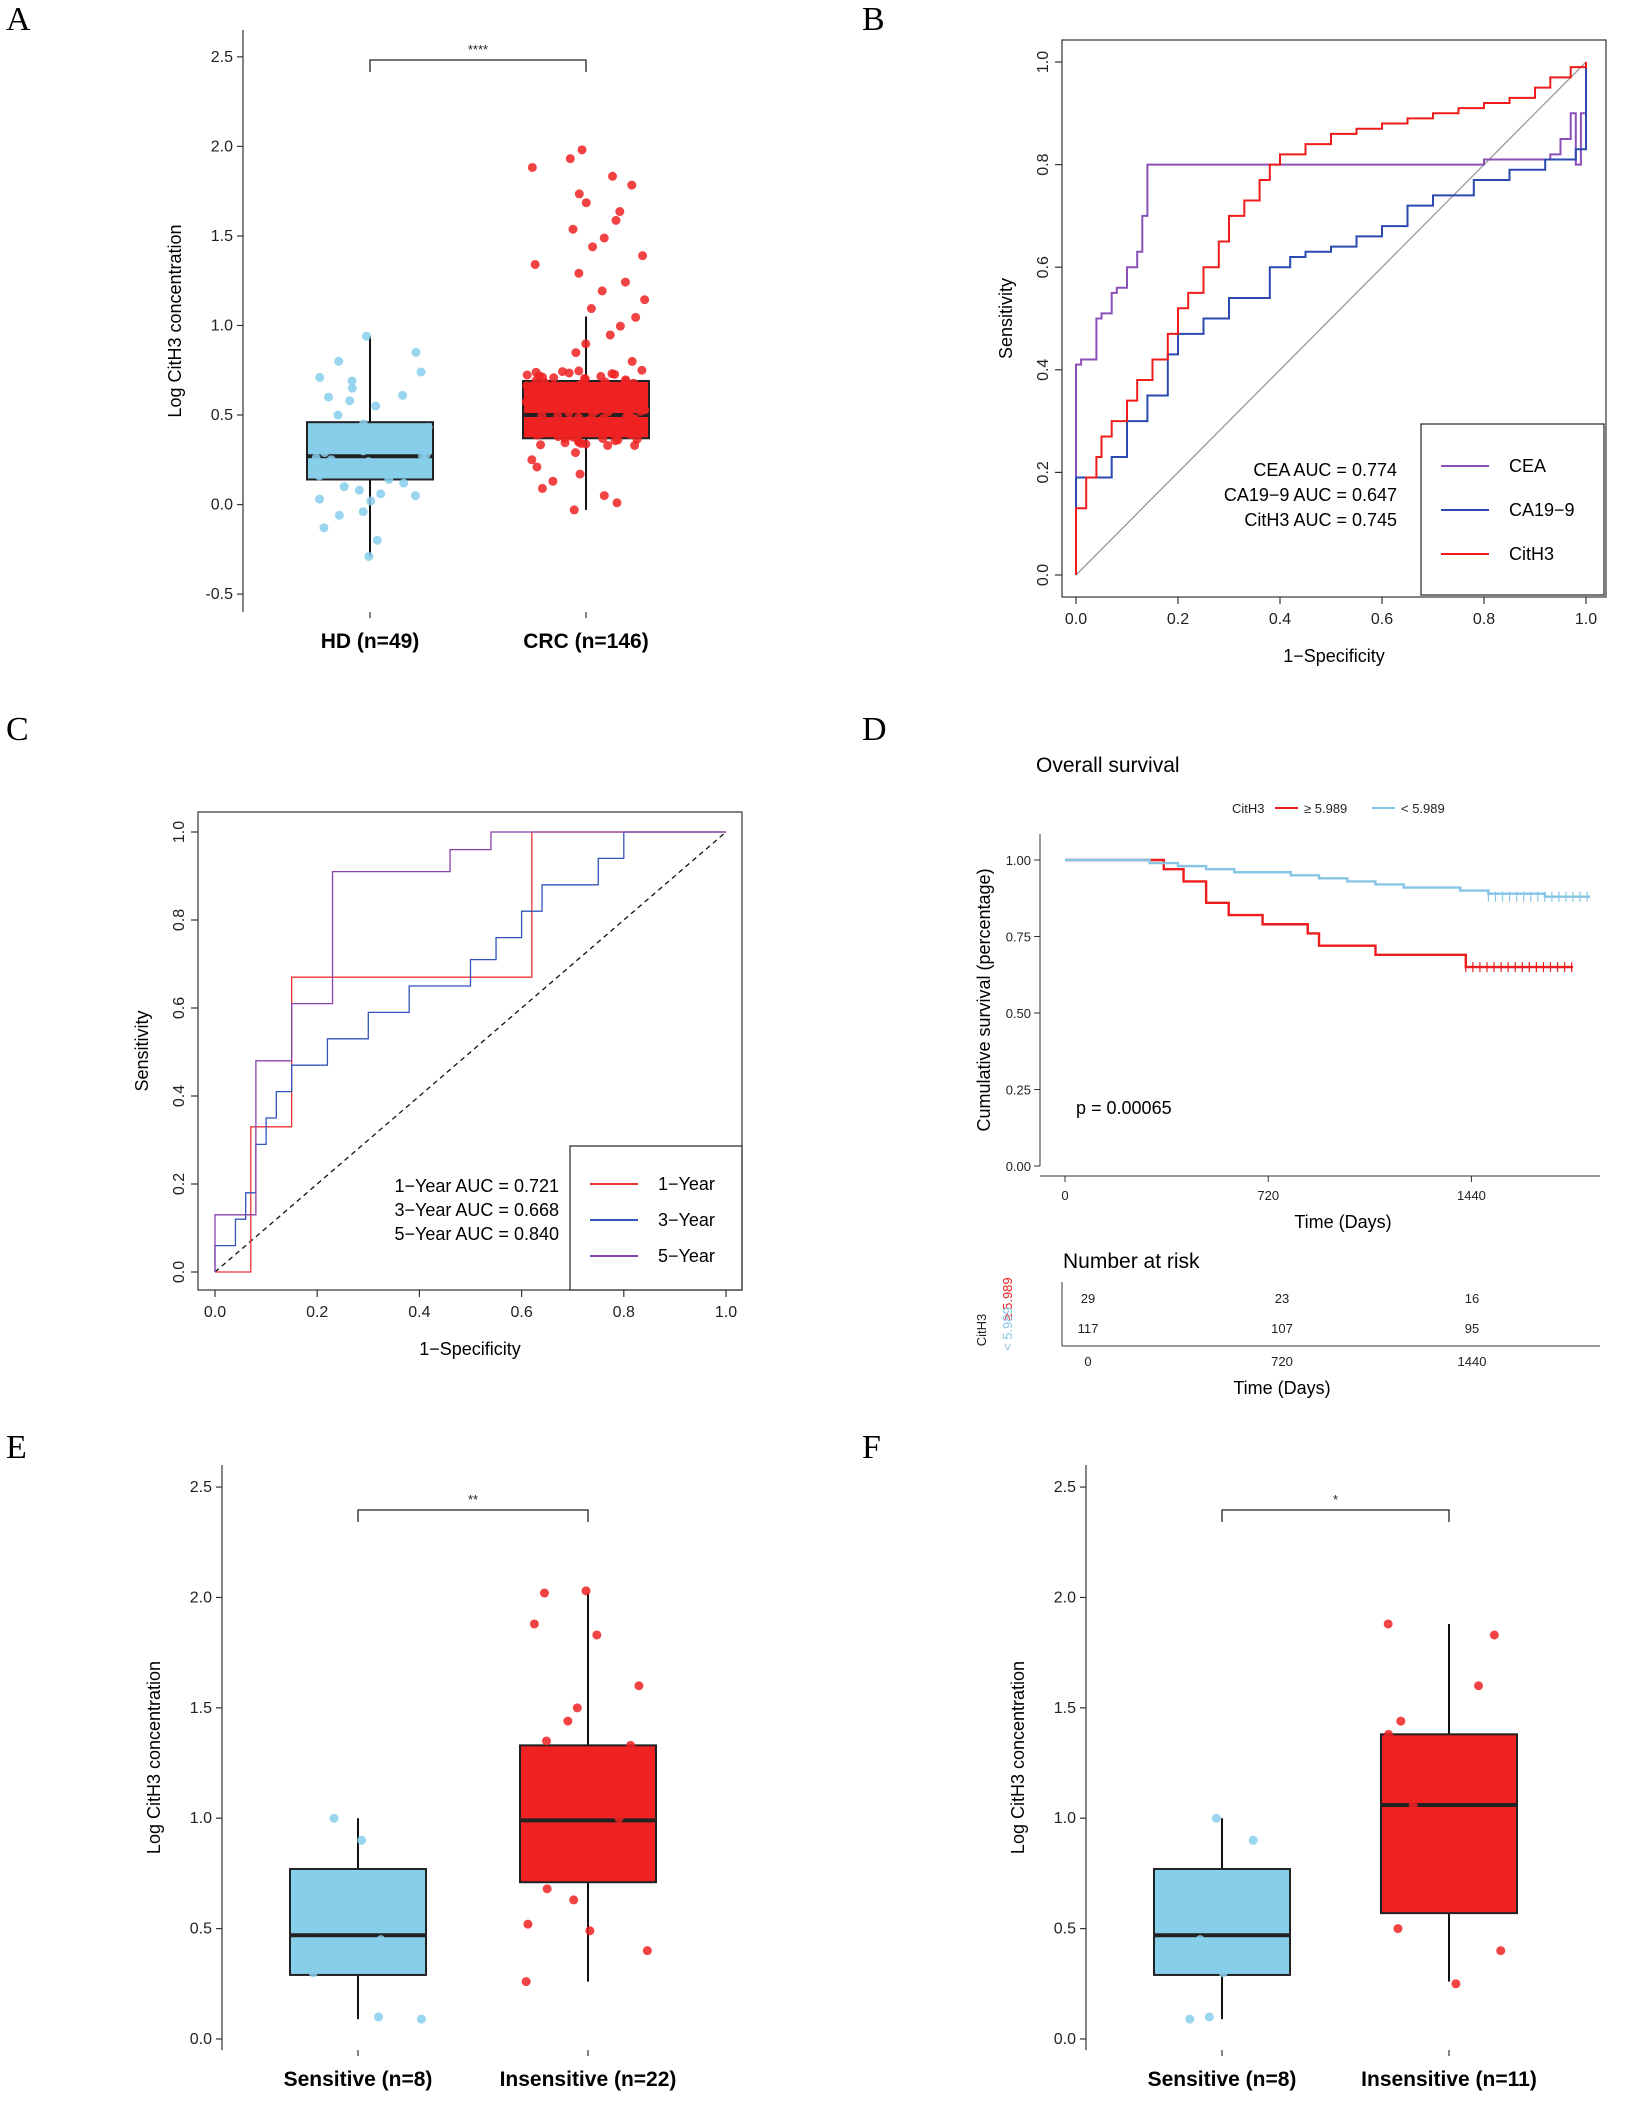 This screenshot has width=1646, height=2107. Describe the element at coordinates (1282, 1361) in the screenshot. I see `risk-x-tick-label: 720` at that location.